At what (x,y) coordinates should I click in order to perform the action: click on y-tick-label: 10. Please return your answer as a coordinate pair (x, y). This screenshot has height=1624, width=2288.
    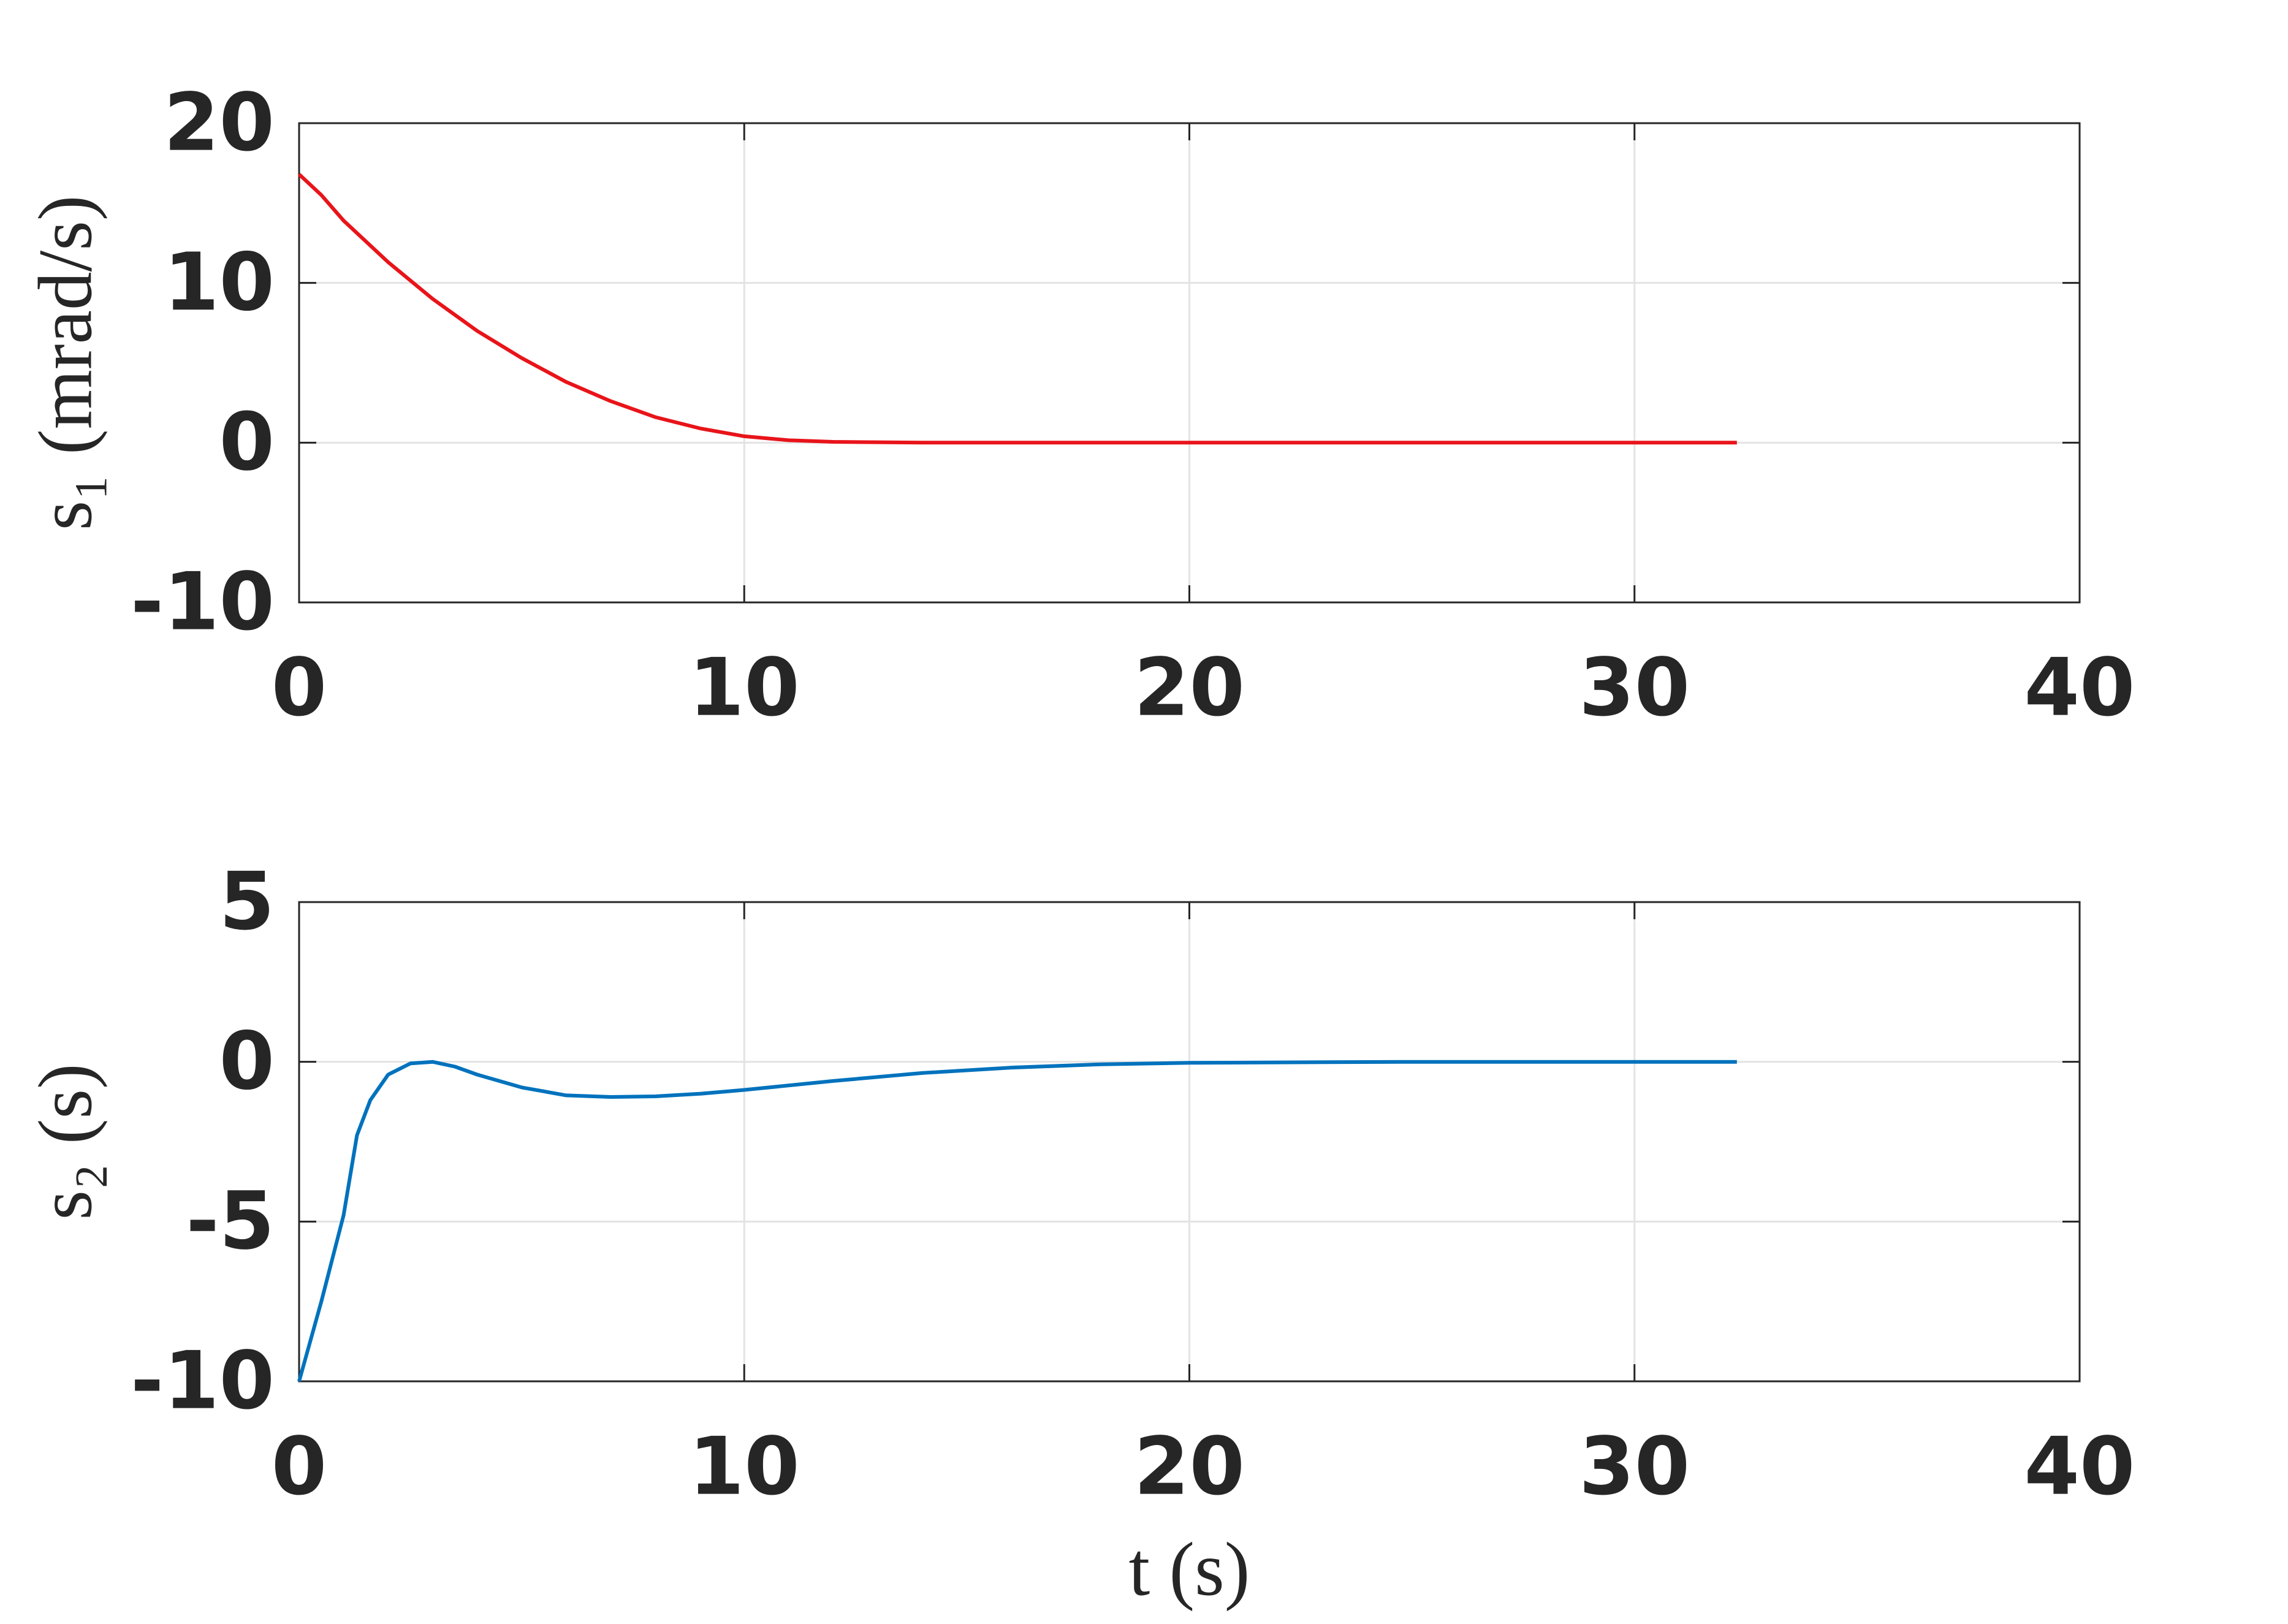
    Looking at the image, I should click on (219, 281).